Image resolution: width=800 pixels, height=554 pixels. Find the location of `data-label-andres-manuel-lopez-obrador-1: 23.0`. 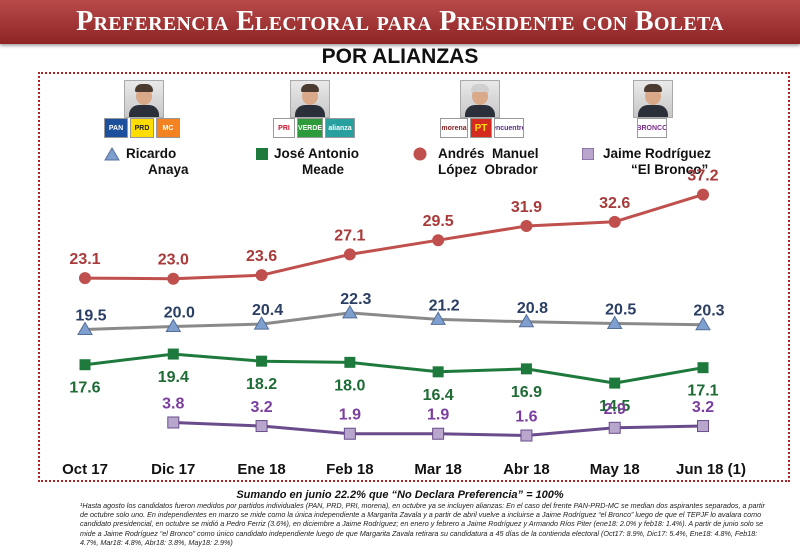

data-label-andres-manuel-lopez-obrador-1: 23.0 is located at coordinates (173, 260).